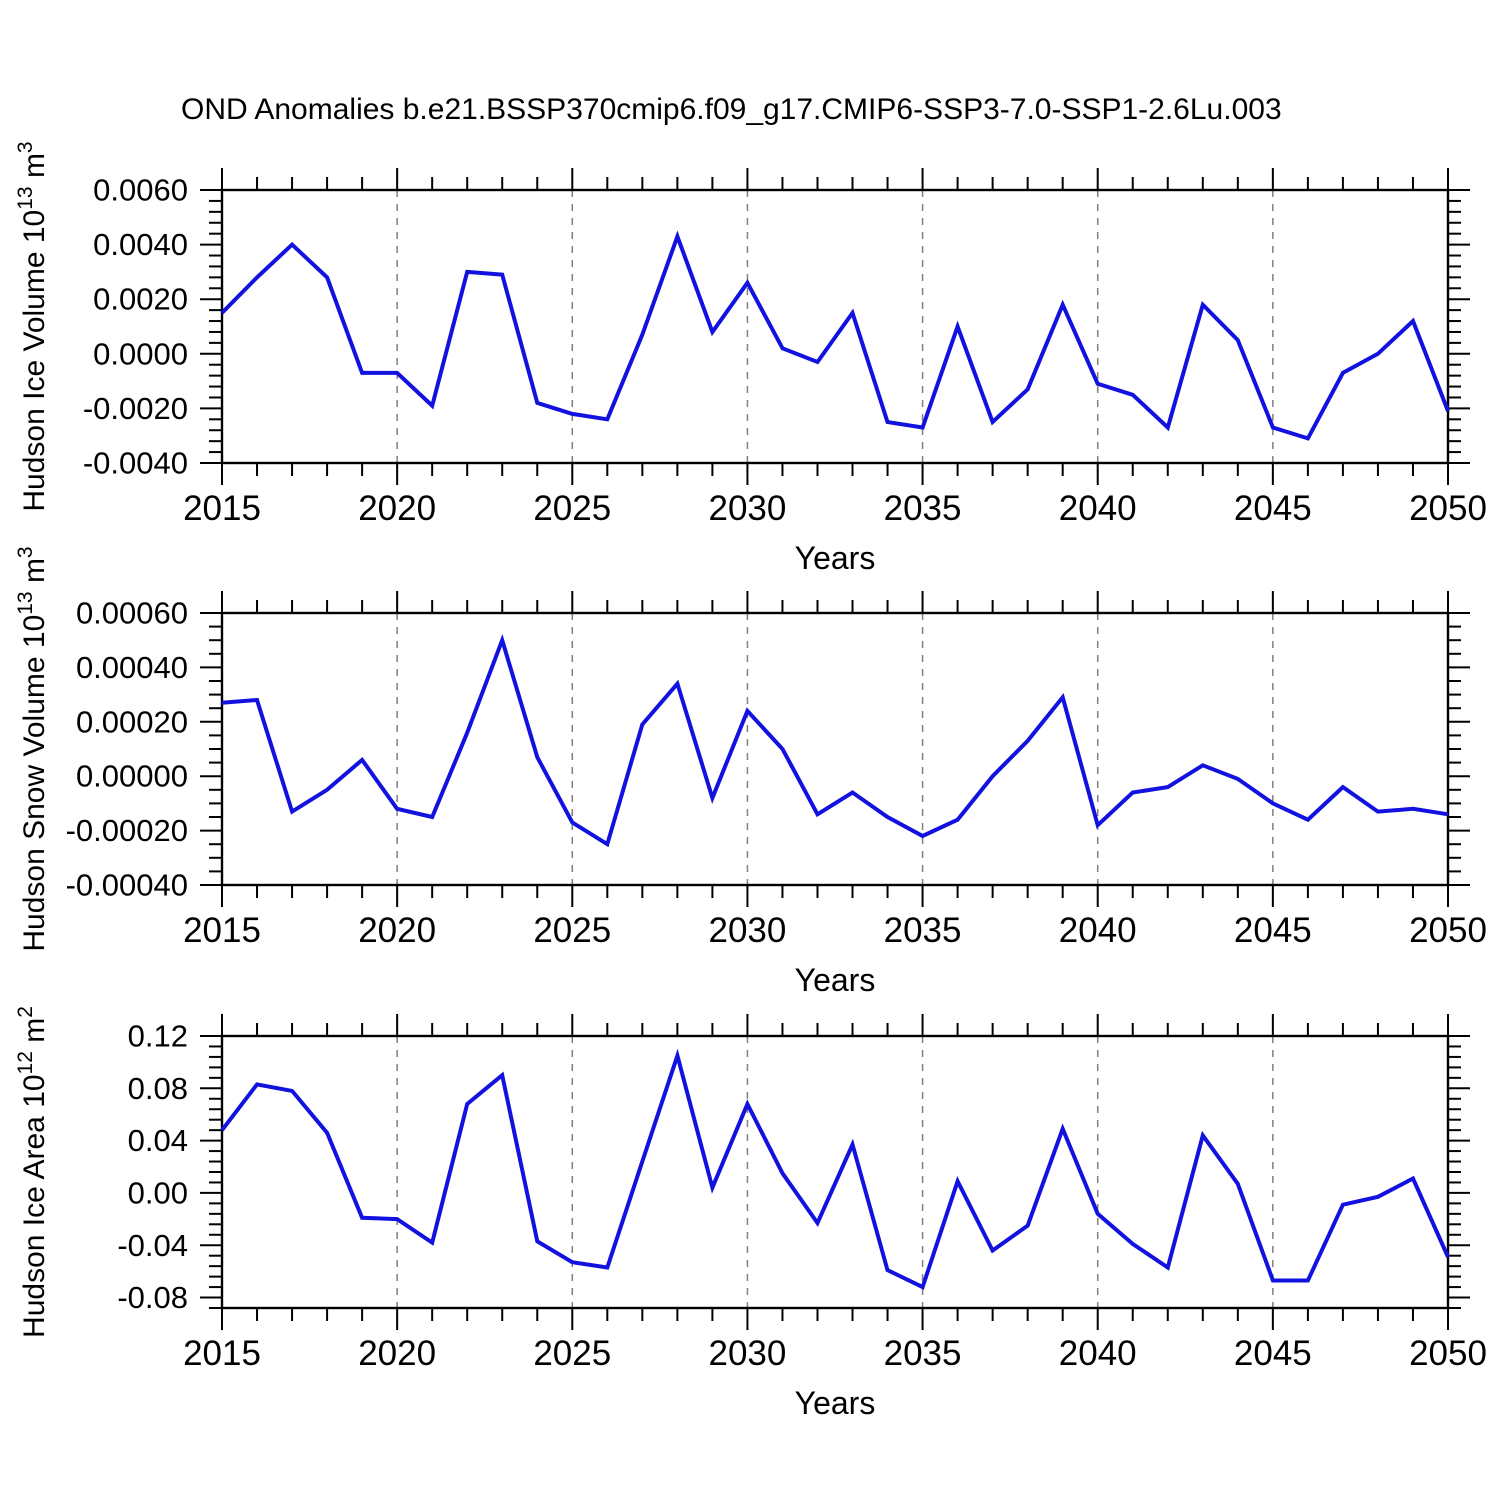 This screenshot has width=1500, height=1500. What do you see at coordinates (32, 1172) in the screenshot?
I see `y-axis-title: Hudson Ice Area 1012 m2` at bounding box center [32, 1172].